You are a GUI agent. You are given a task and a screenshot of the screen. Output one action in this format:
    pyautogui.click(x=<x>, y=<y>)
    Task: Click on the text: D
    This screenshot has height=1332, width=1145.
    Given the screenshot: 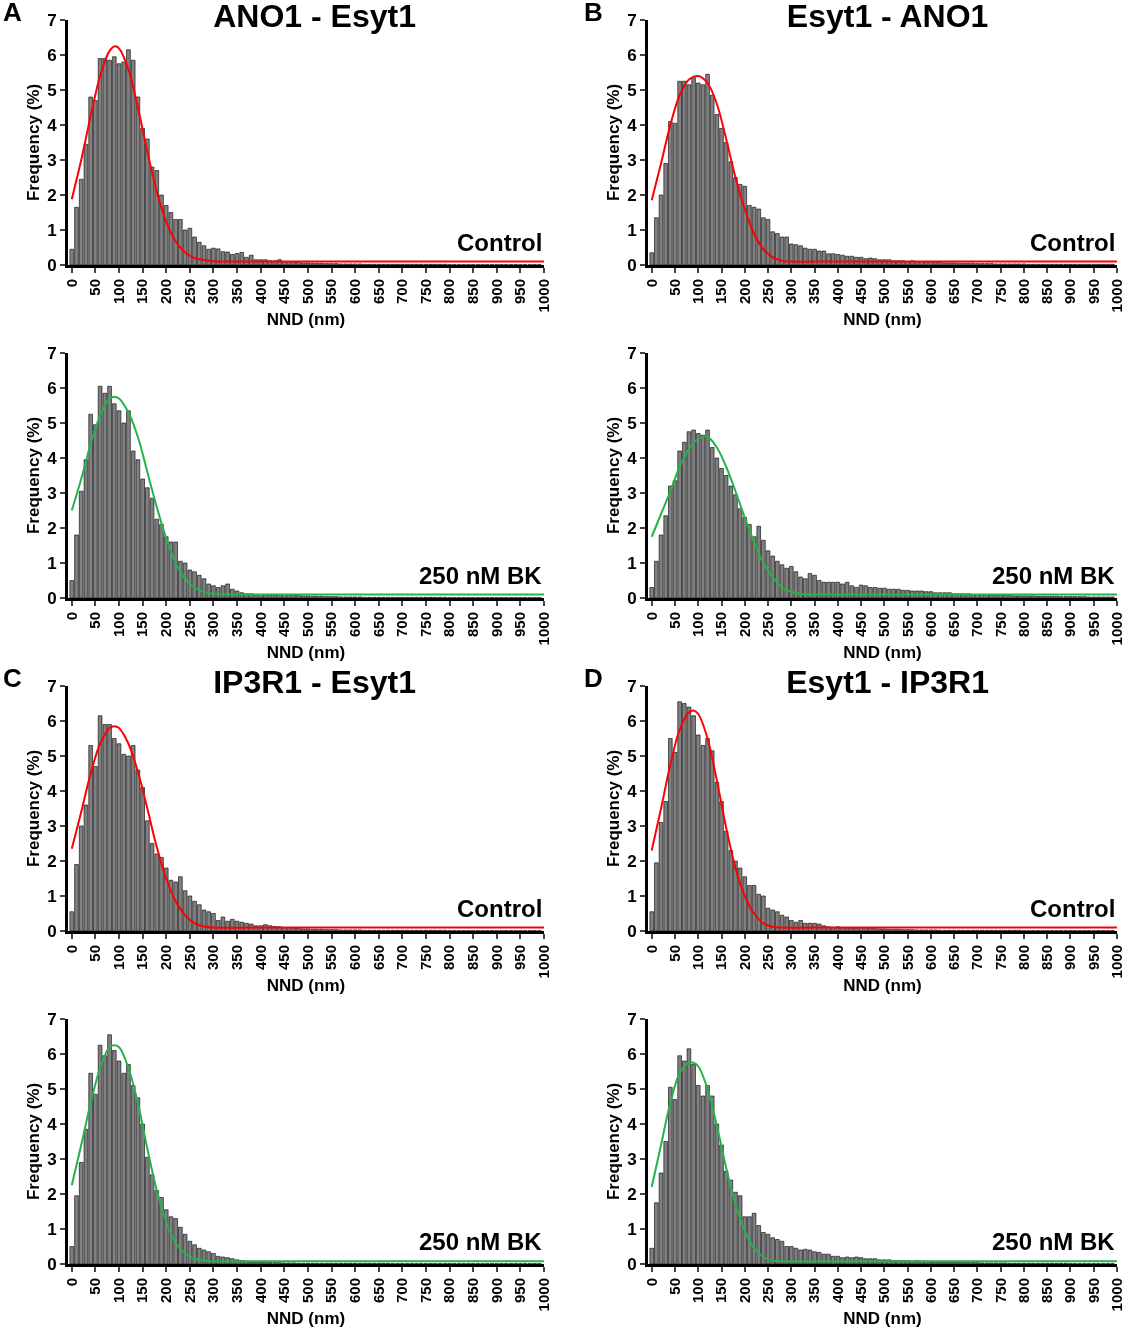 What is the action you would take?
    pyautogui.click(x=593, y=678)
    